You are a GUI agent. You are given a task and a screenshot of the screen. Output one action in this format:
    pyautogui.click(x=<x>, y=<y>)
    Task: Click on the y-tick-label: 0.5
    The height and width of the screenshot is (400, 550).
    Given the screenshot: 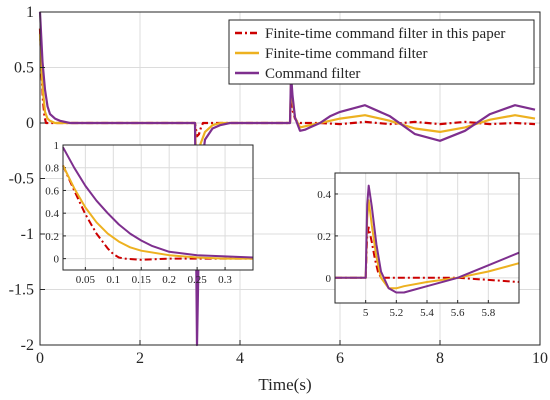 What is the action you would take?
    pyautogui.click(x=24, y=68)
    